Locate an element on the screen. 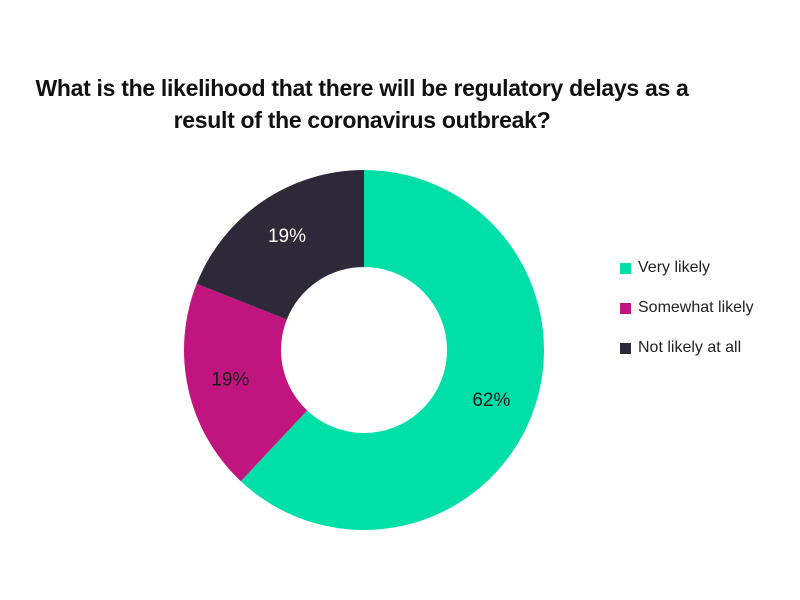 Image resolution: width=800 pixels, height=600 pixels. slice-label-not-likely-at-all: 19% is located at coordinates (287, 236).